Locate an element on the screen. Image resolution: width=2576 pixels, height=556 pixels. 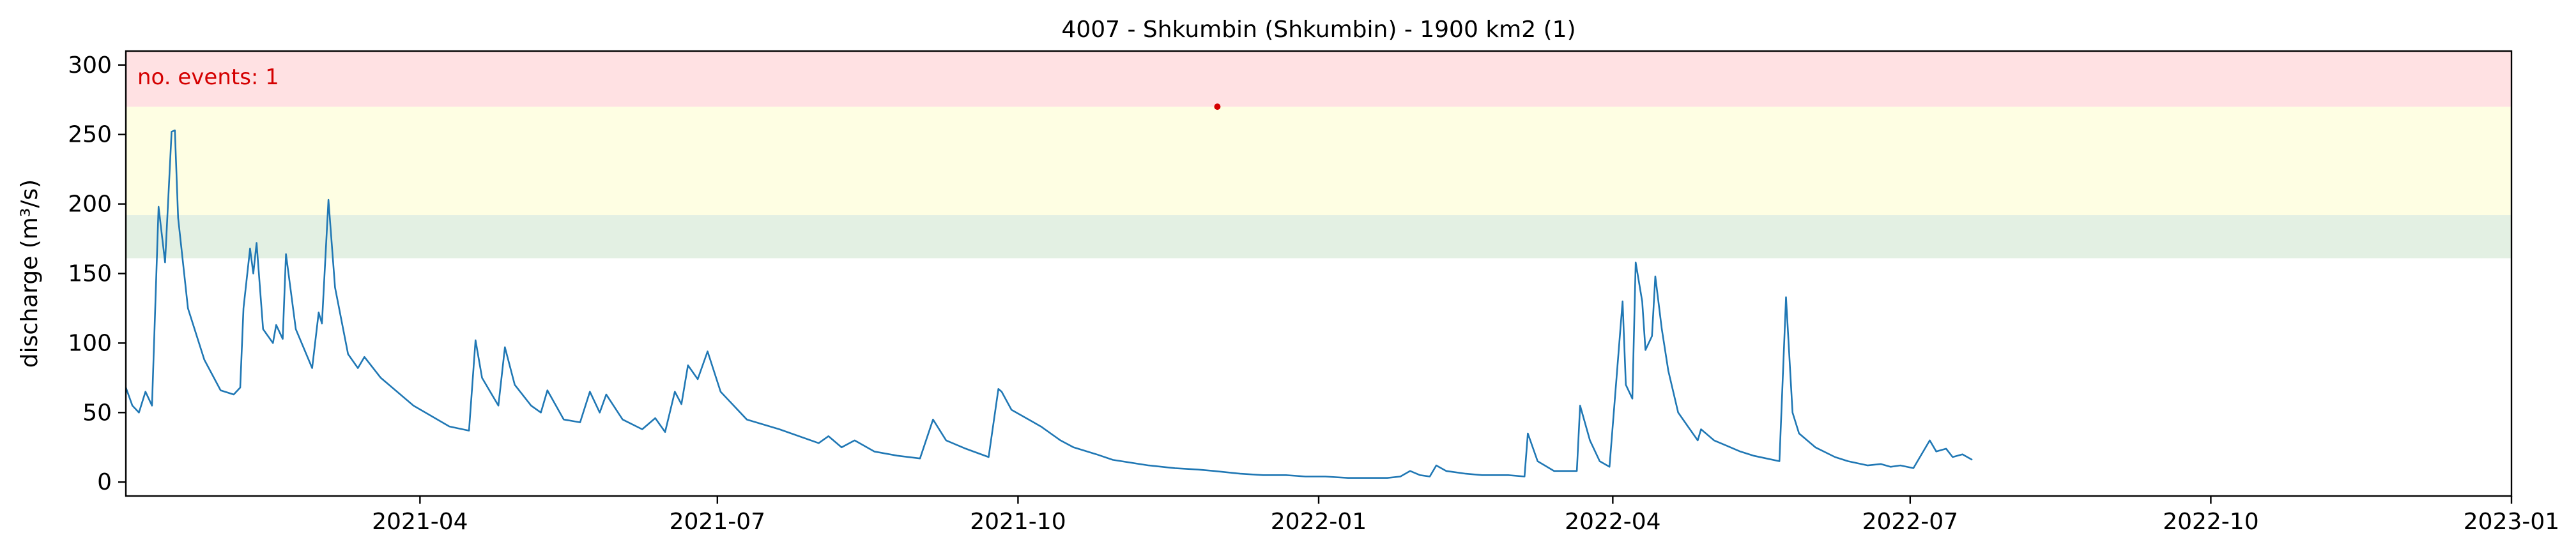
x-tick-label-2022-01: 2022-01 is located at coordinates (1319, 522).